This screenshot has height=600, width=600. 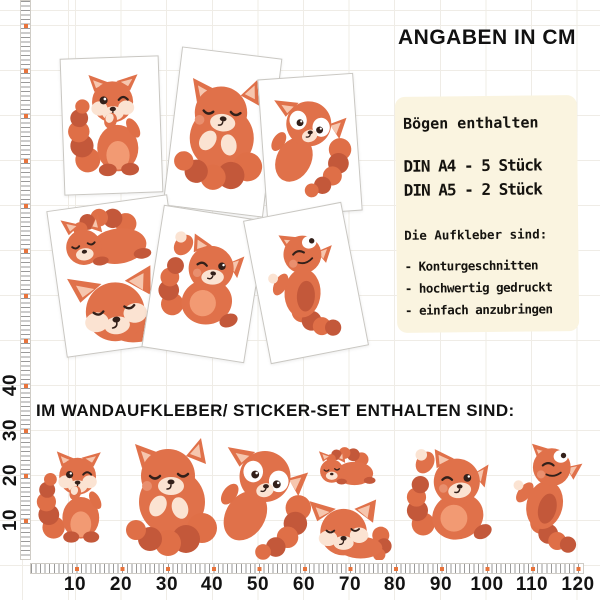 What do you see at coordinates (478, 309) in the screenshot?
I see `feature-item: - einfach anzubringen` at bounding box center [478, 309].